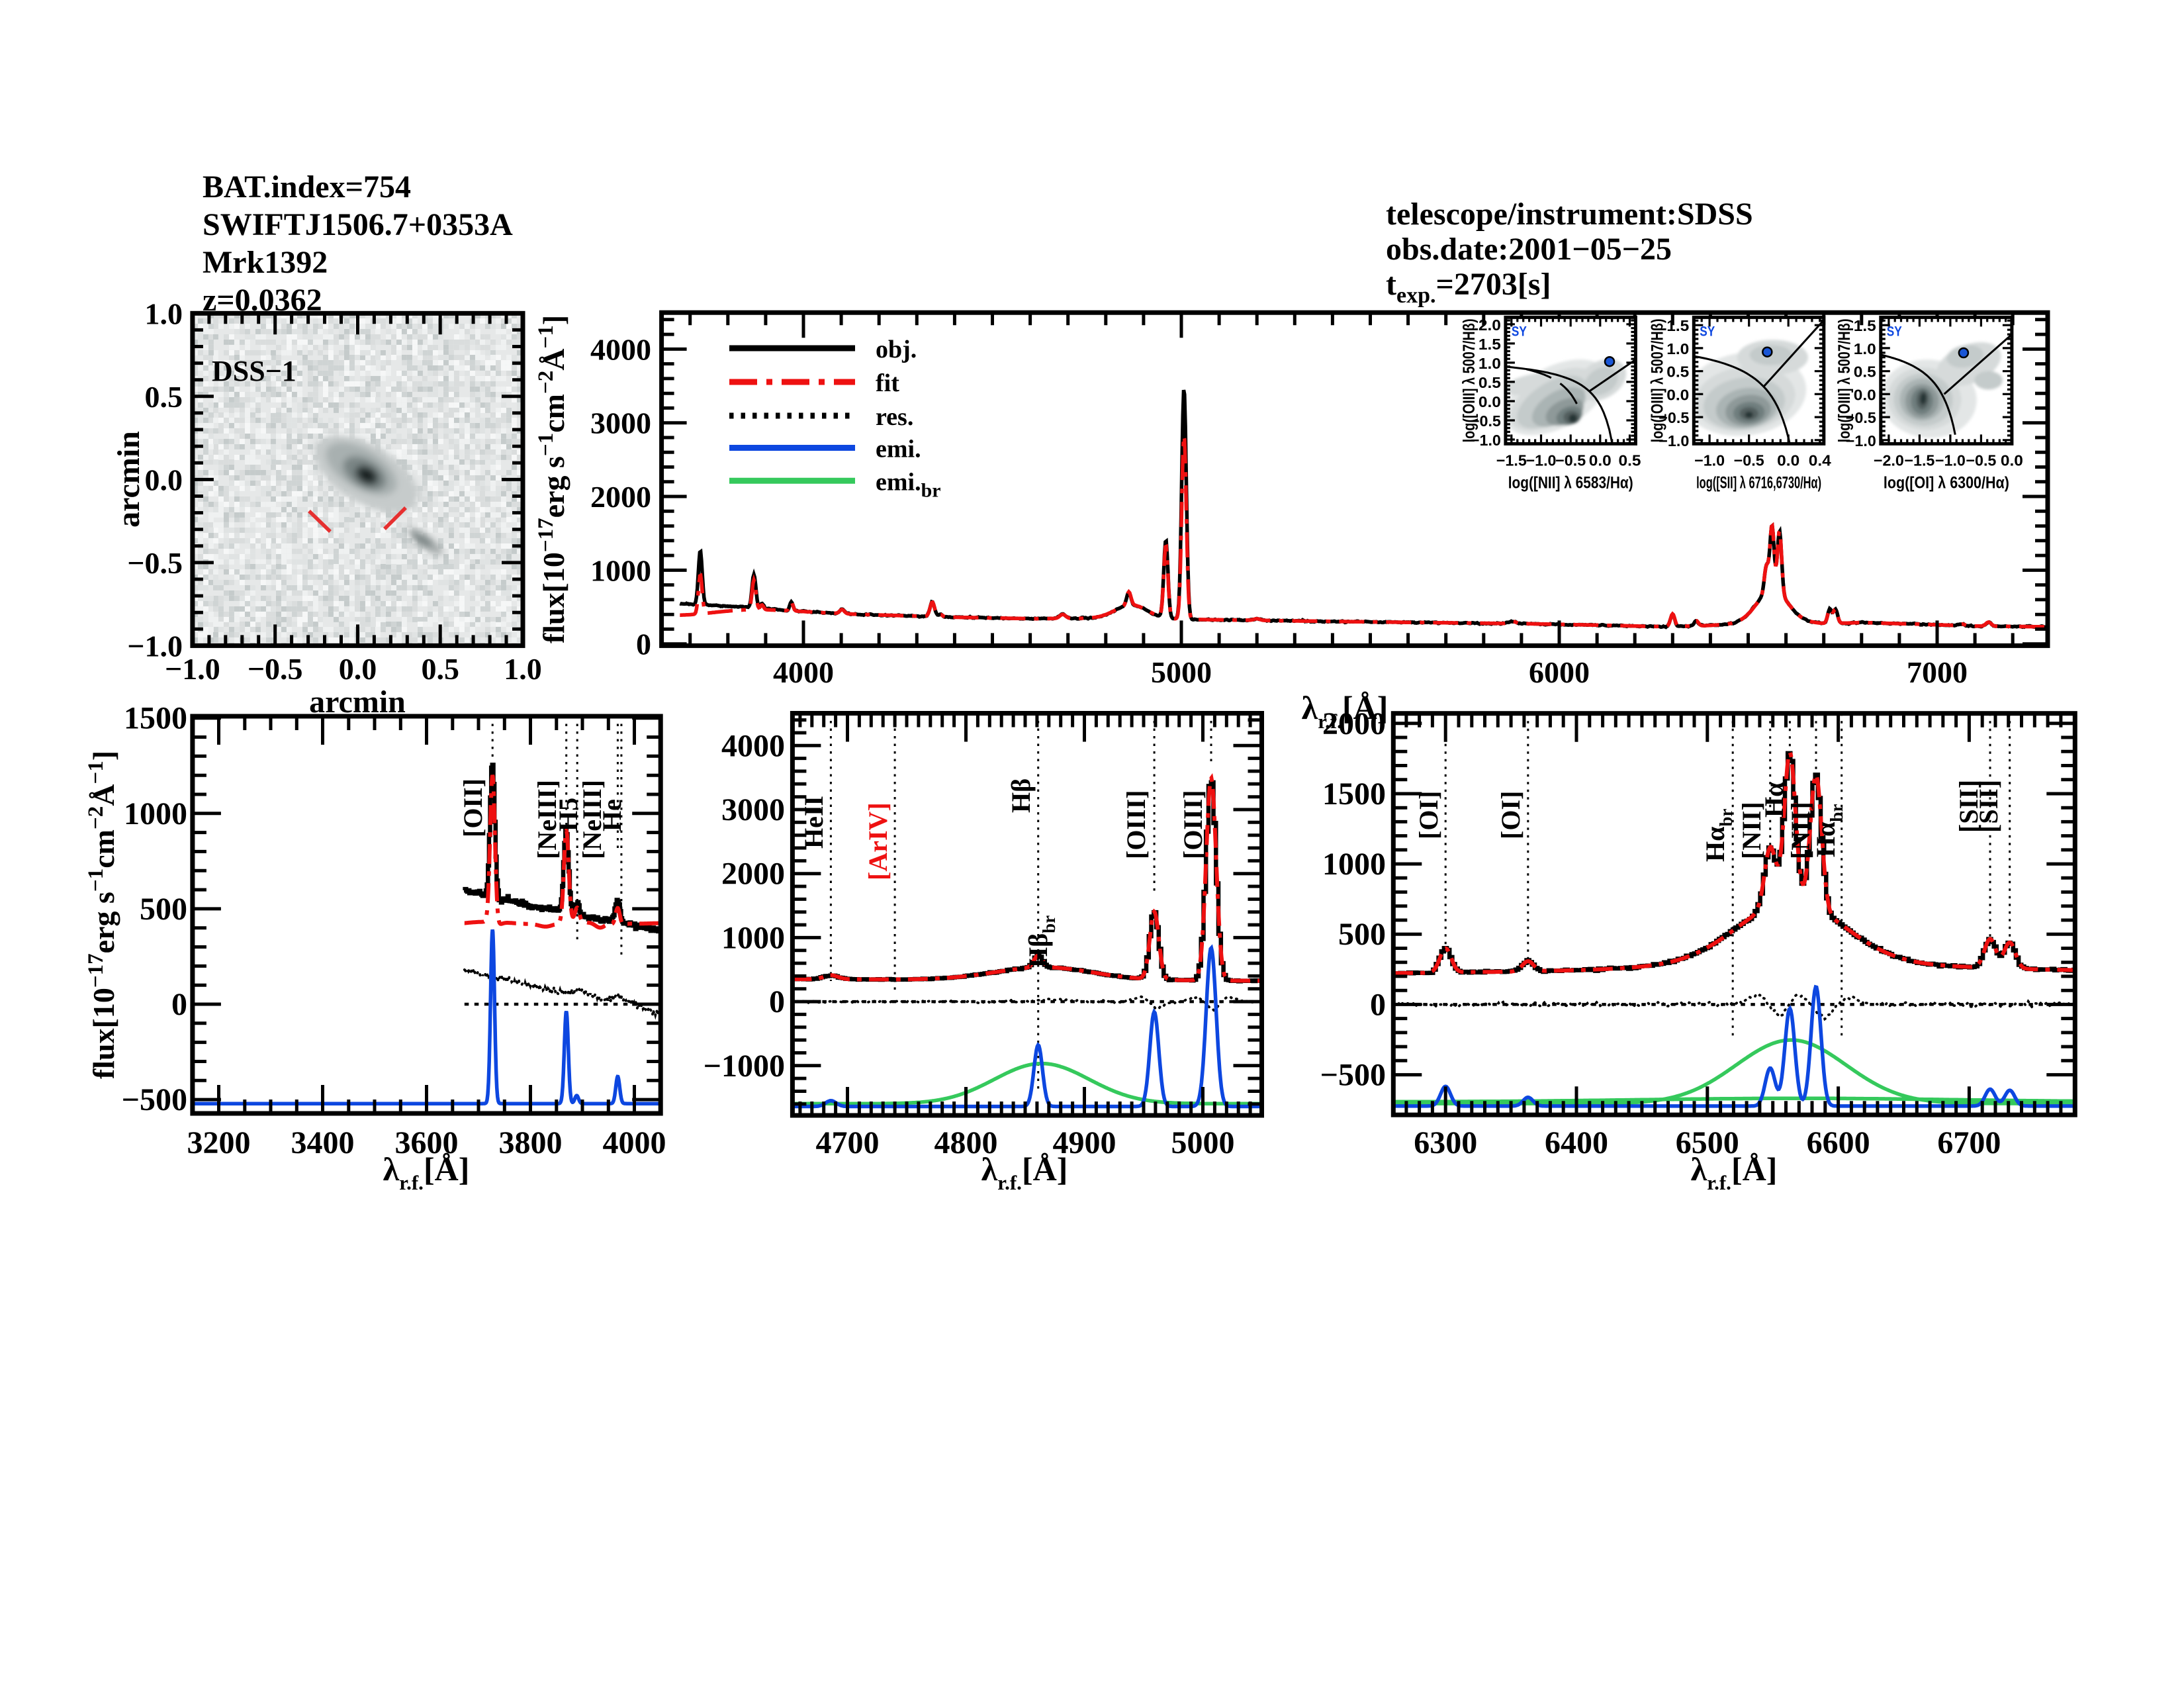  I want to click on svg-text: Hα, so click(1774, 800).